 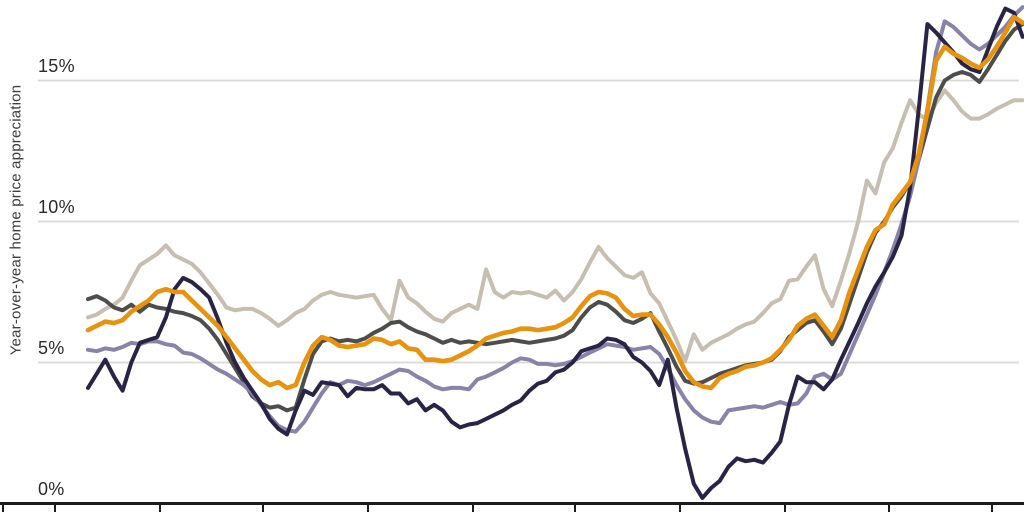 I want to click on y-tick-label-5: 5%, so click(x=51, y=347).